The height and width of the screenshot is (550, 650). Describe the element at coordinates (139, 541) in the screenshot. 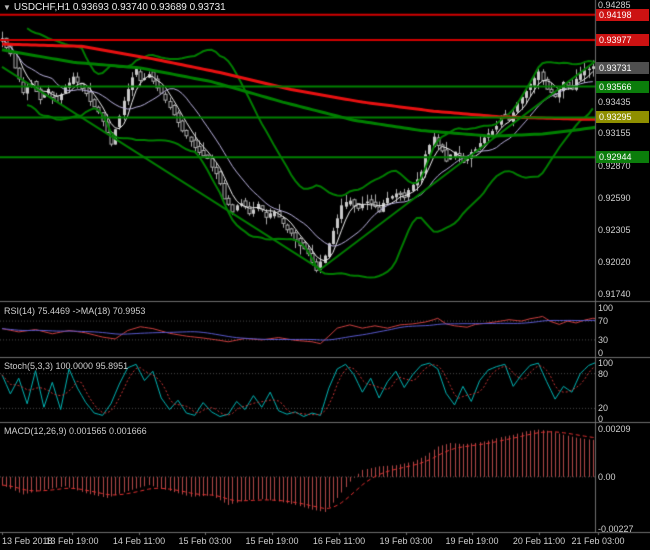

I see `time-axis-label: 14 Feb 11:00` at that location.